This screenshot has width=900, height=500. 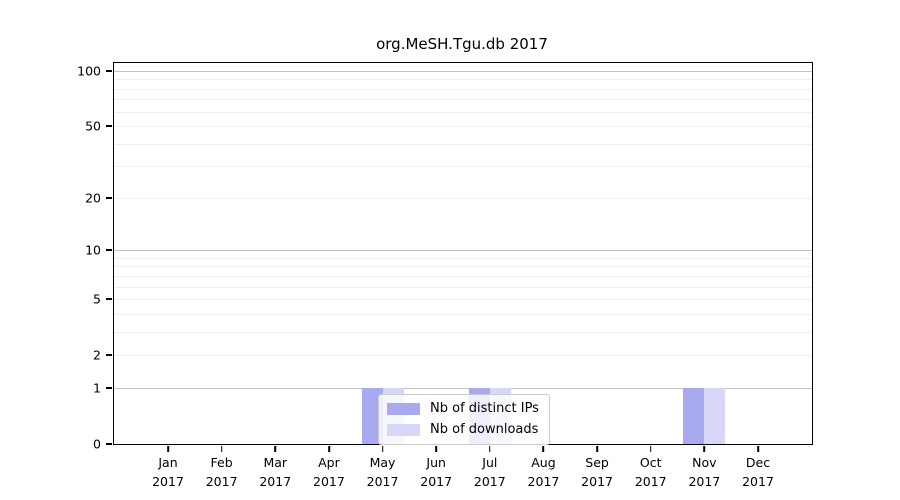 I want to click on x-tick-mar, so click(x=275, y=448).